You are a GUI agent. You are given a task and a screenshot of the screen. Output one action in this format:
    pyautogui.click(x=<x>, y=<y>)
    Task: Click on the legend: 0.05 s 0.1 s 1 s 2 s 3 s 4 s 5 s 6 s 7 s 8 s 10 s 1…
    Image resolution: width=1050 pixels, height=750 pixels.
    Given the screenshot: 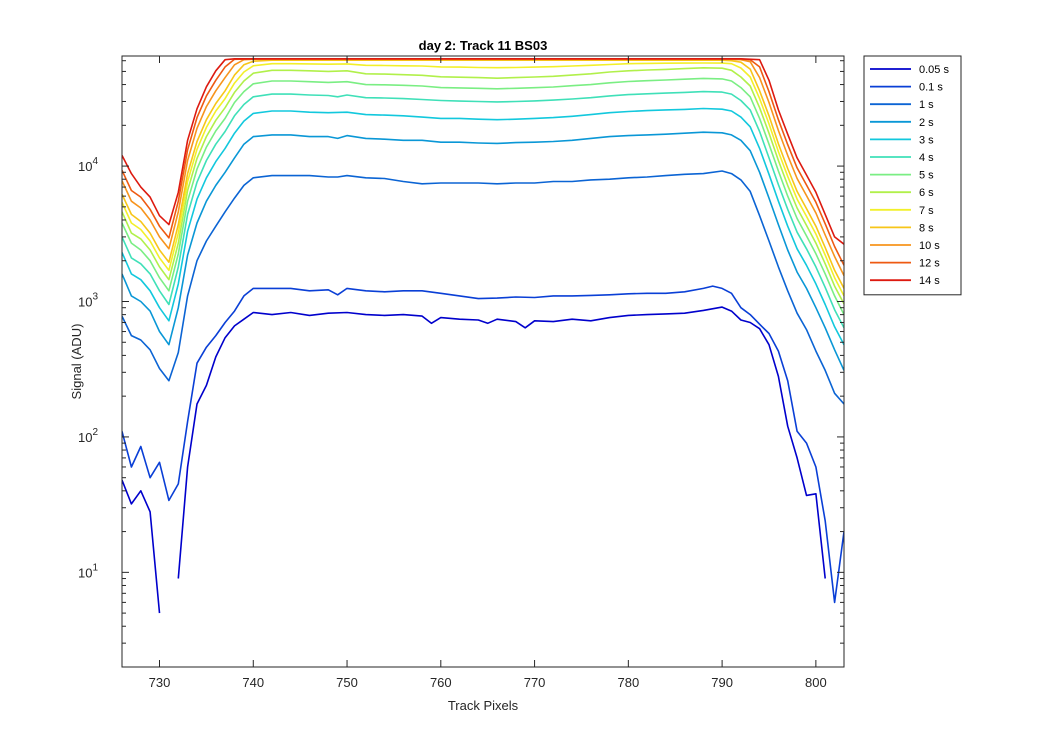 What is the action you would take?
    pyautogui.click(x=912, y=175)
    